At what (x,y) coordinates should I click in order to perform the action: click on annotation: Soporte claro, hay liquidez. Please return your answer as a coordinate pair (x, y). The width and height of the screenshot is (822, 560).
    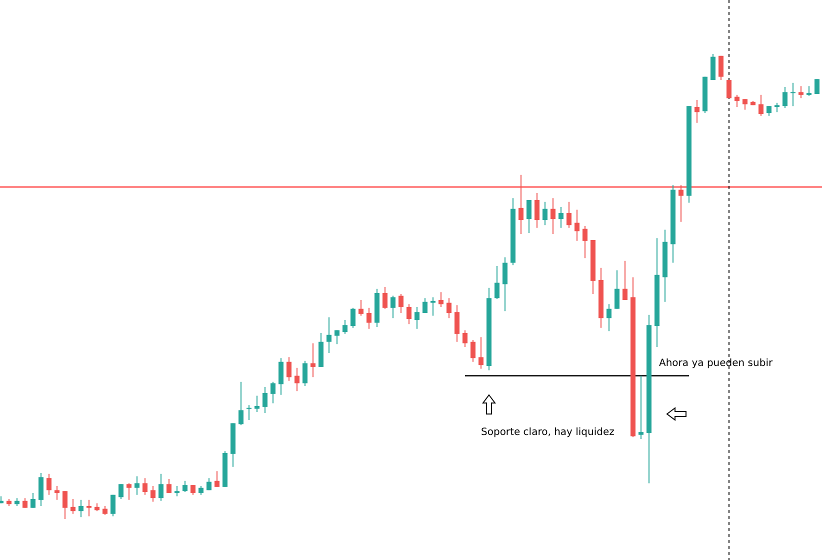
    Looking at the image, I should click on (547, 432).